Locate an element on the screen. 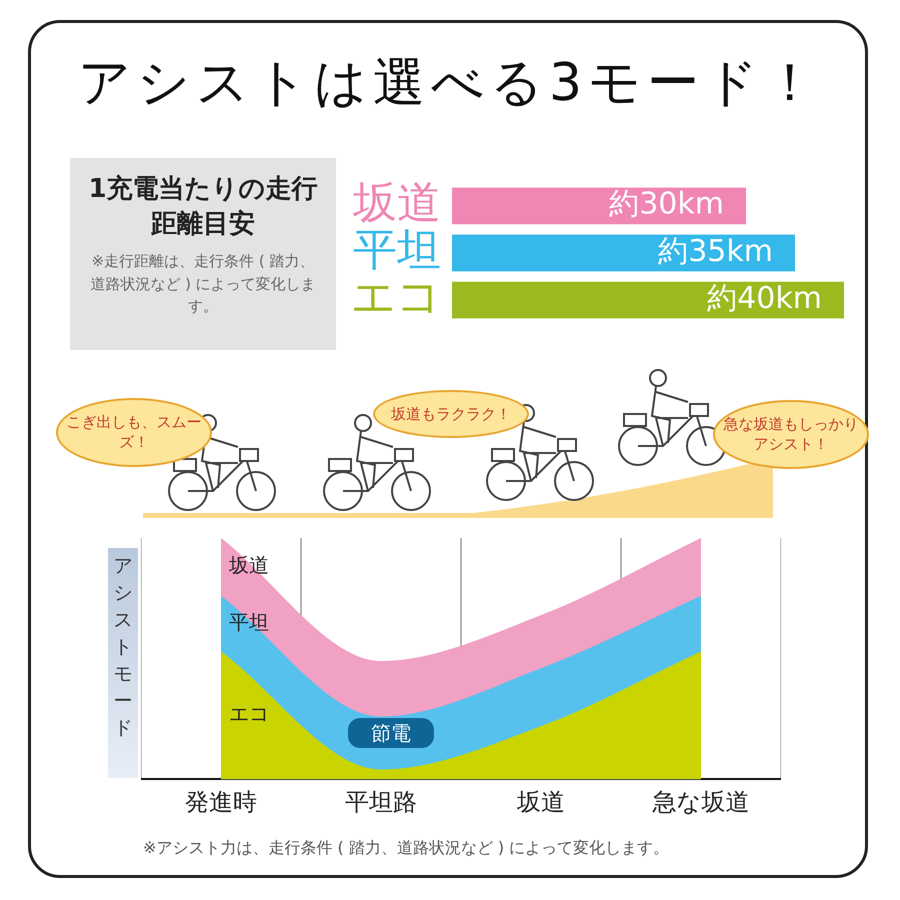 This screenshot has height=900, width=900. text: 1充電当たりの走行距離目安 is located at coordinates (203, 207).